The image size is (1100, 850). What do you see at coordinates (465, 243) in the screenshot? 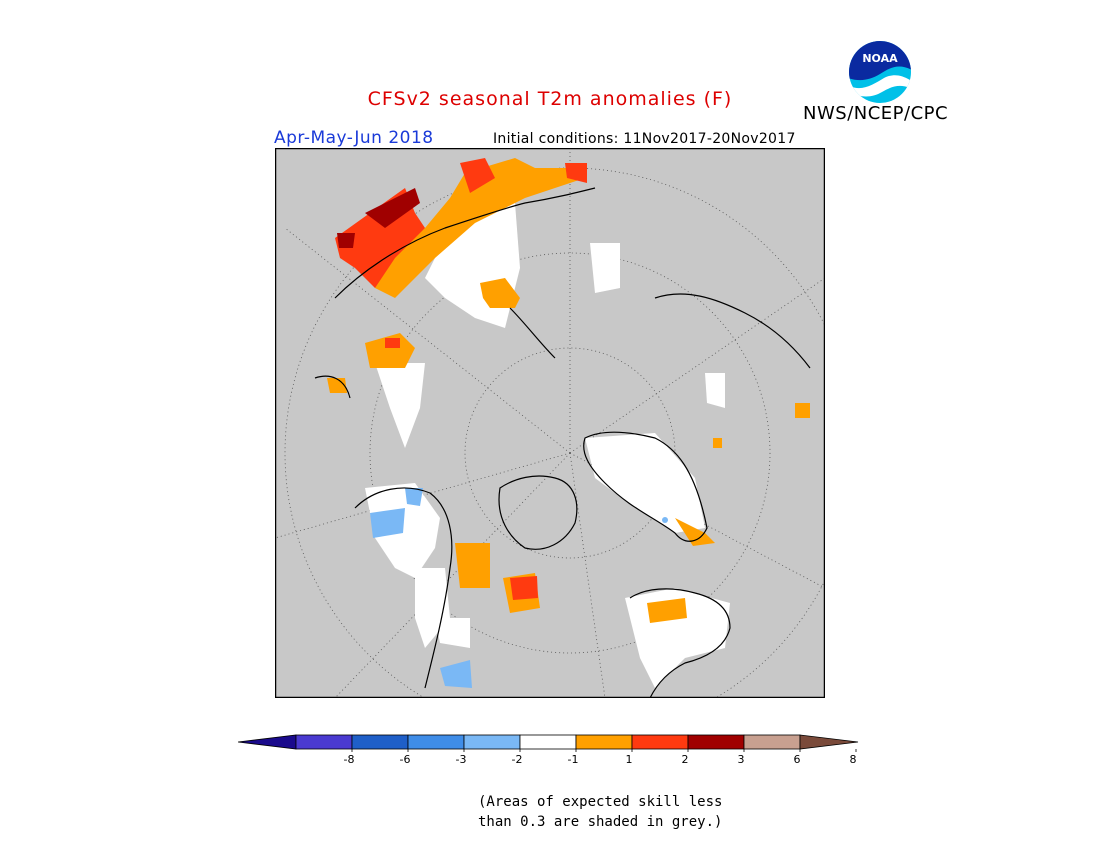
I see `siberia-coastline` at bounding box center [465, 243].